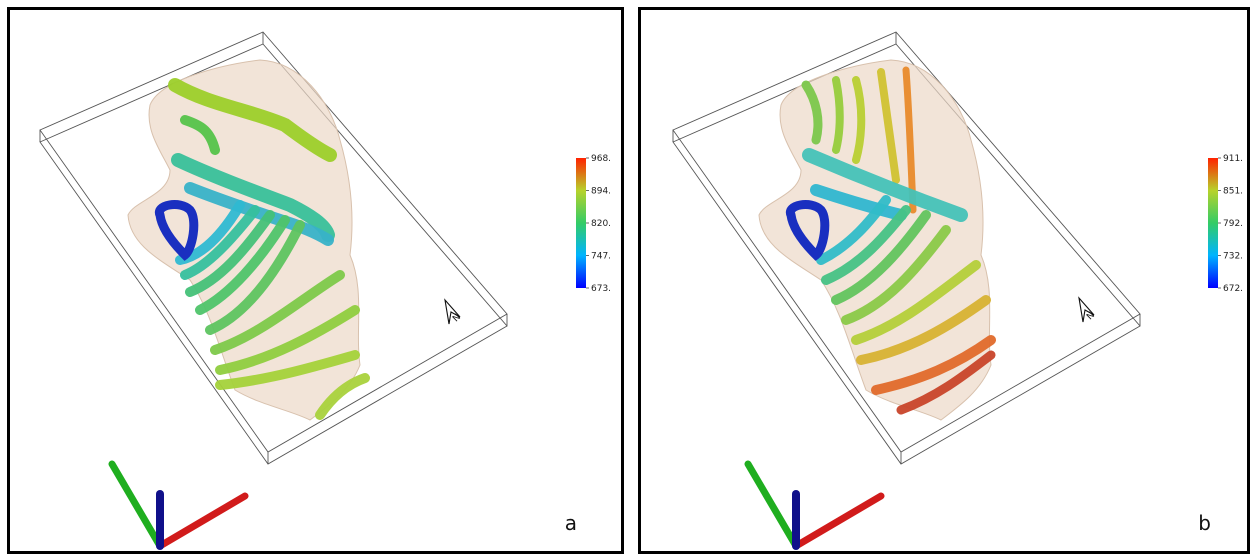 This screenshot has width=1252, height=558. I want to click on colorbar: 911. 851. 792. 732. 672., so click(1225, 224).